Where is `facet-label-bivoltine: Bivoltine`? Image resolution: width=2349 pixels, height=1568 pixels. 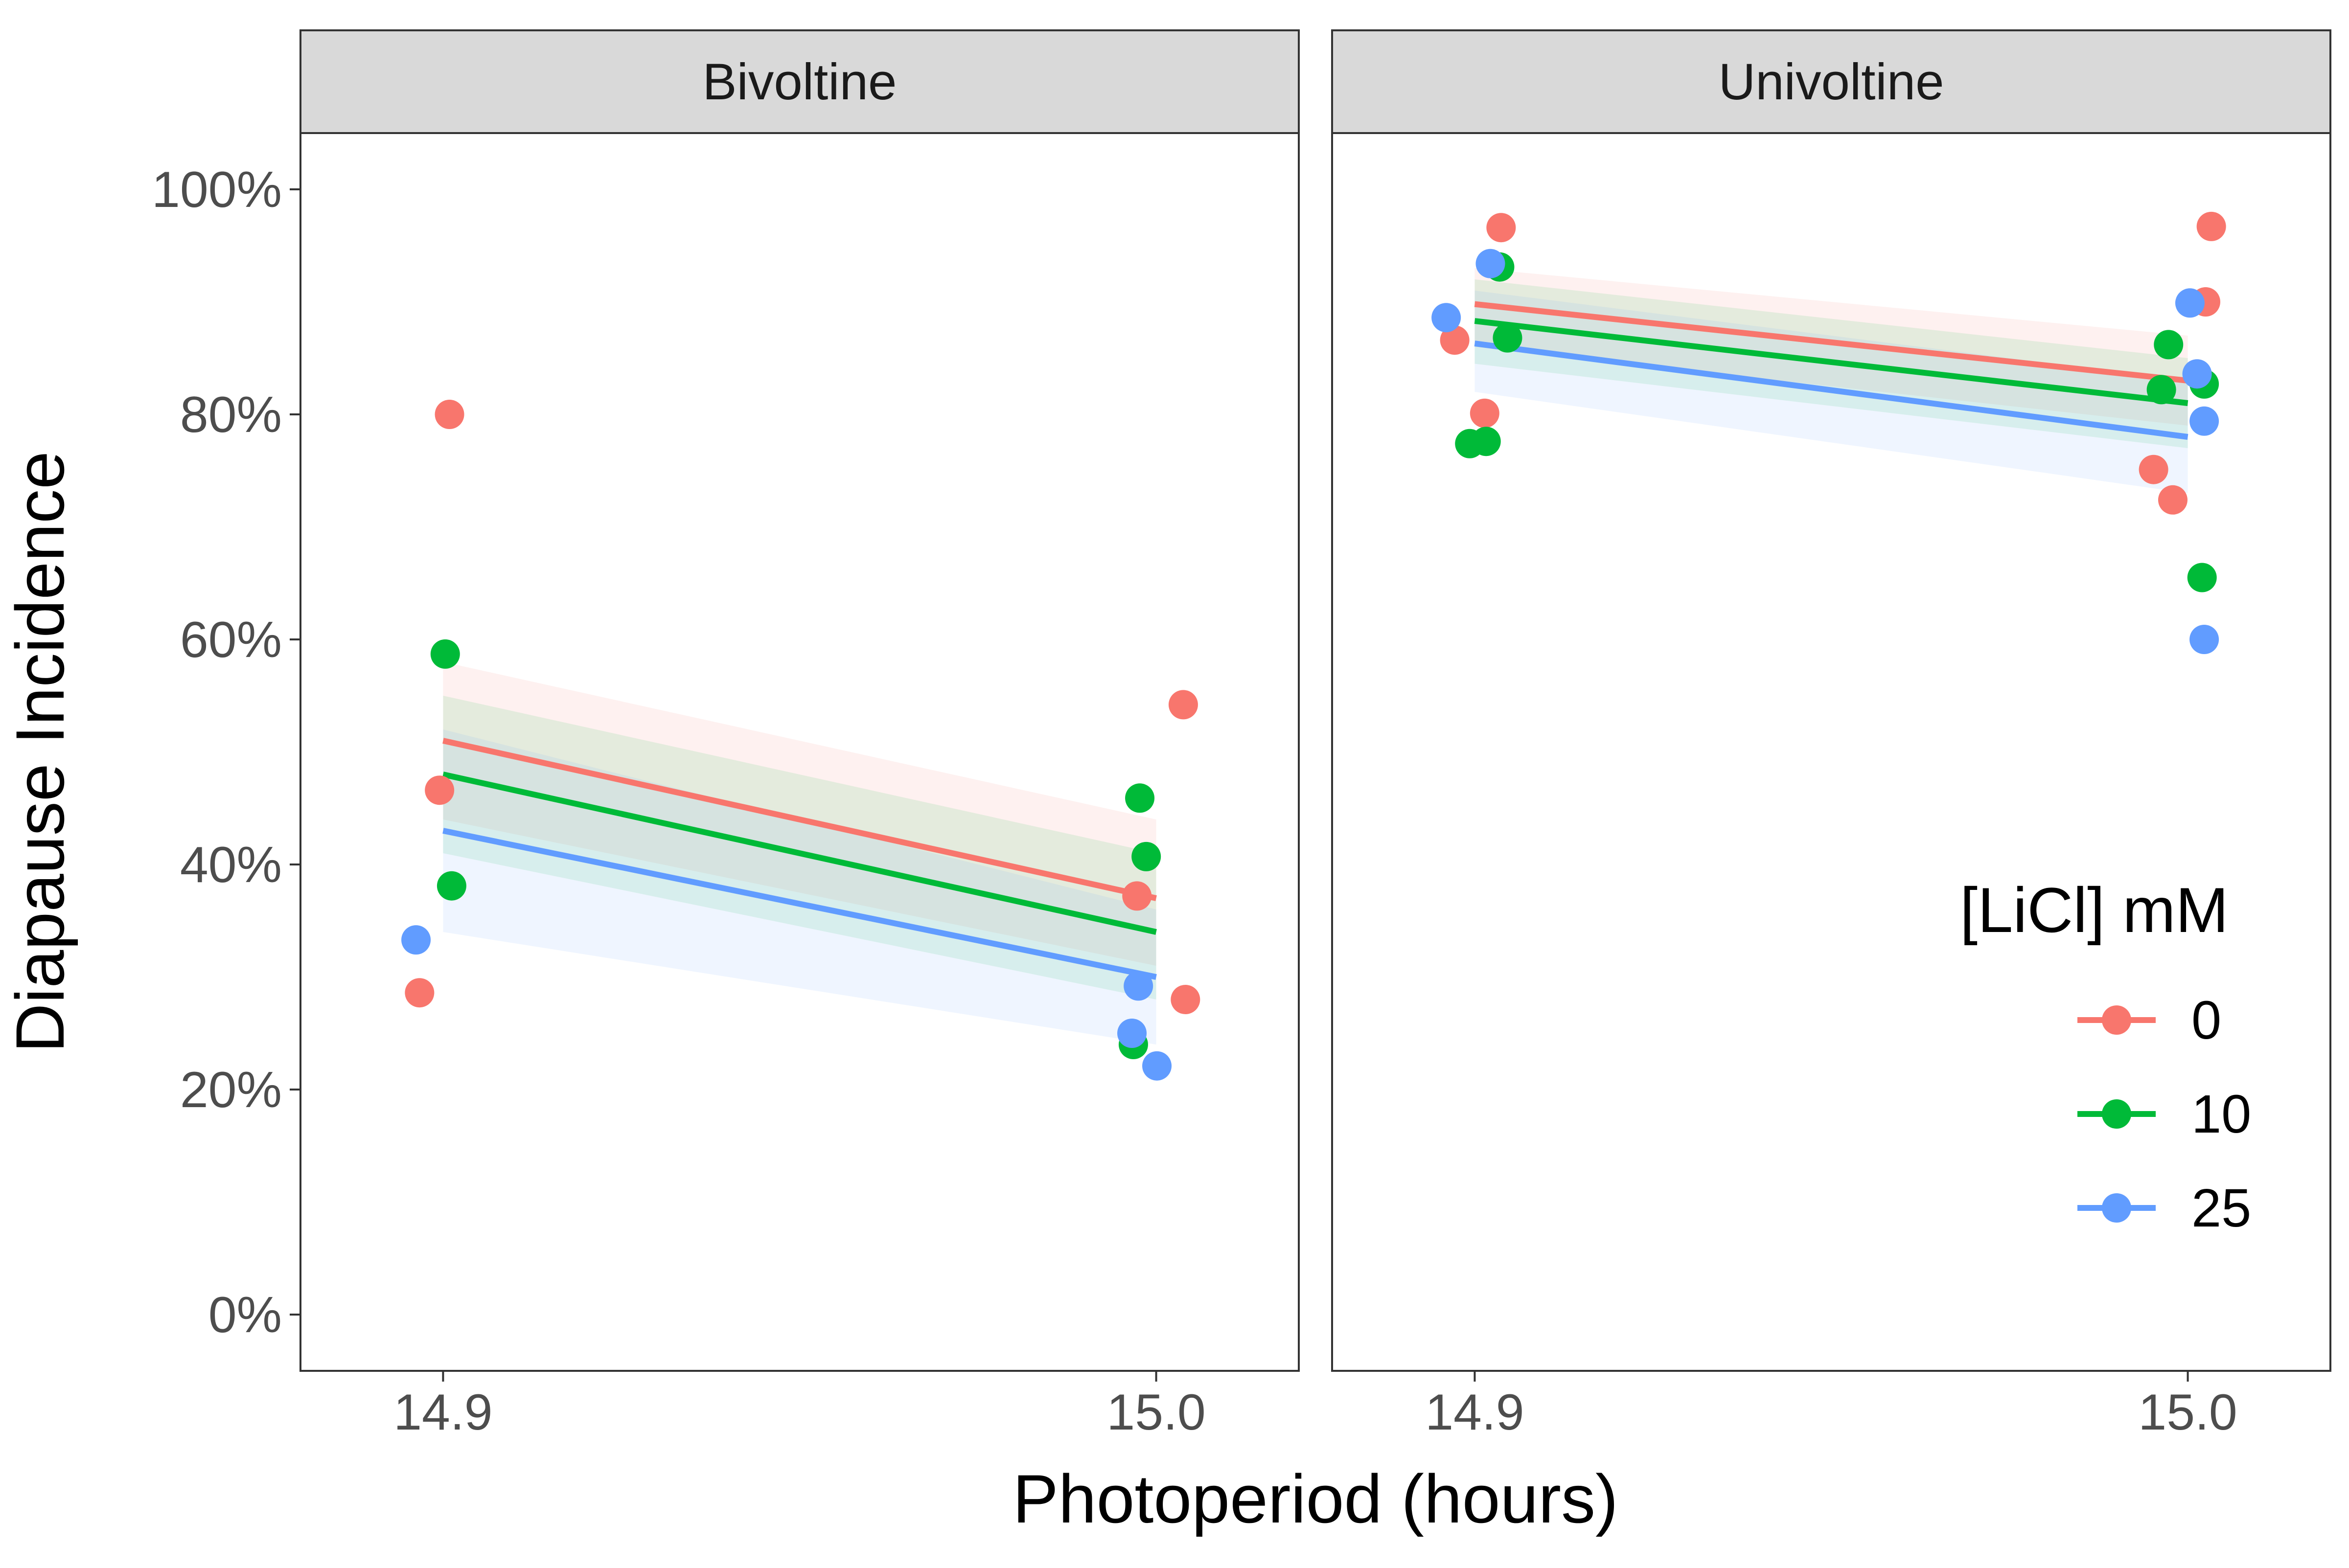 facet-label-bivoltine: Bivoltine is located at coordinates (800, 82).